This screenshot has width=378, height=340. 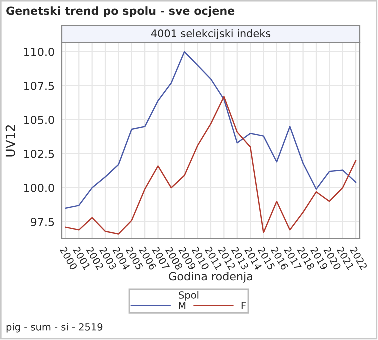 I want to click on x-axis-title: Godina rođenja, so click(x=210, y=277).